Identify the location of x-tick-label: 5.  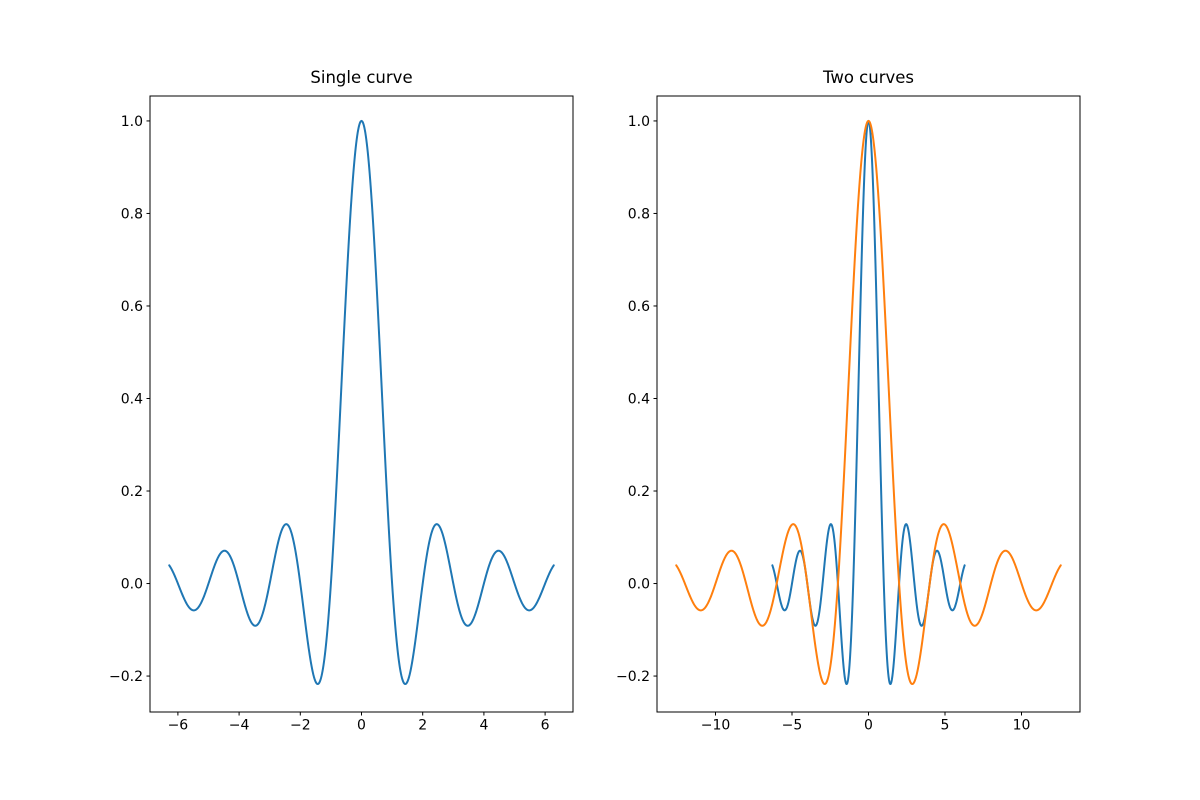
(945, 726).